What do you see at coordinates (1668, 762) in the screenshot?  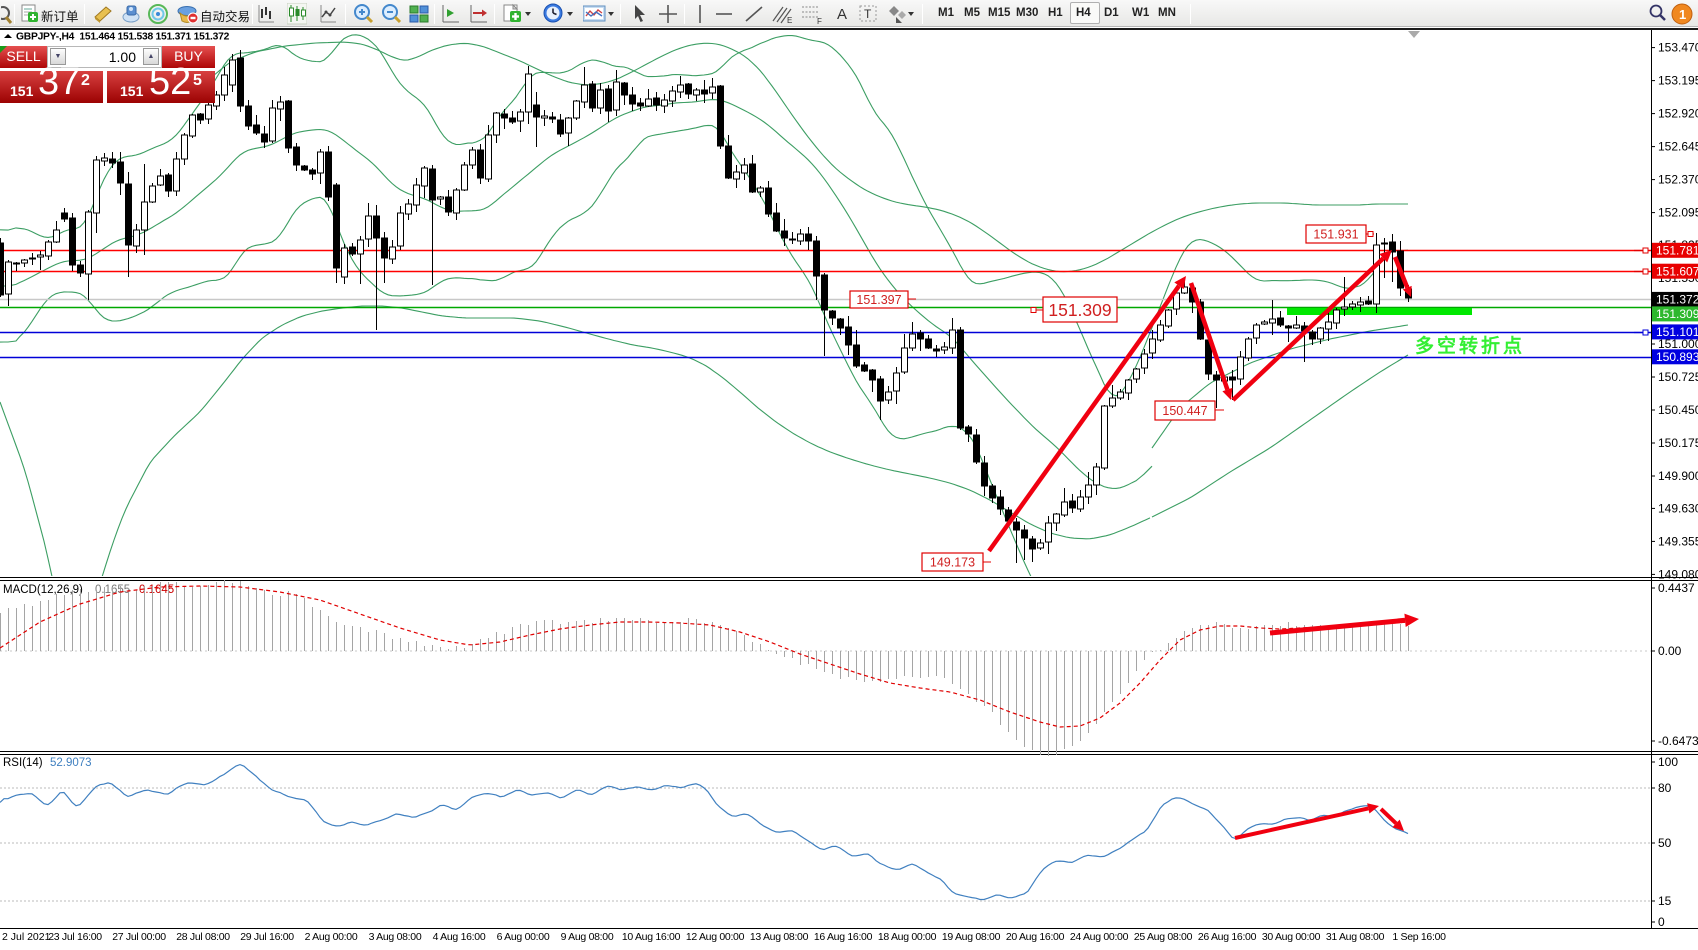 I see `svg-text: 100` at bounding box center [1668, 762].